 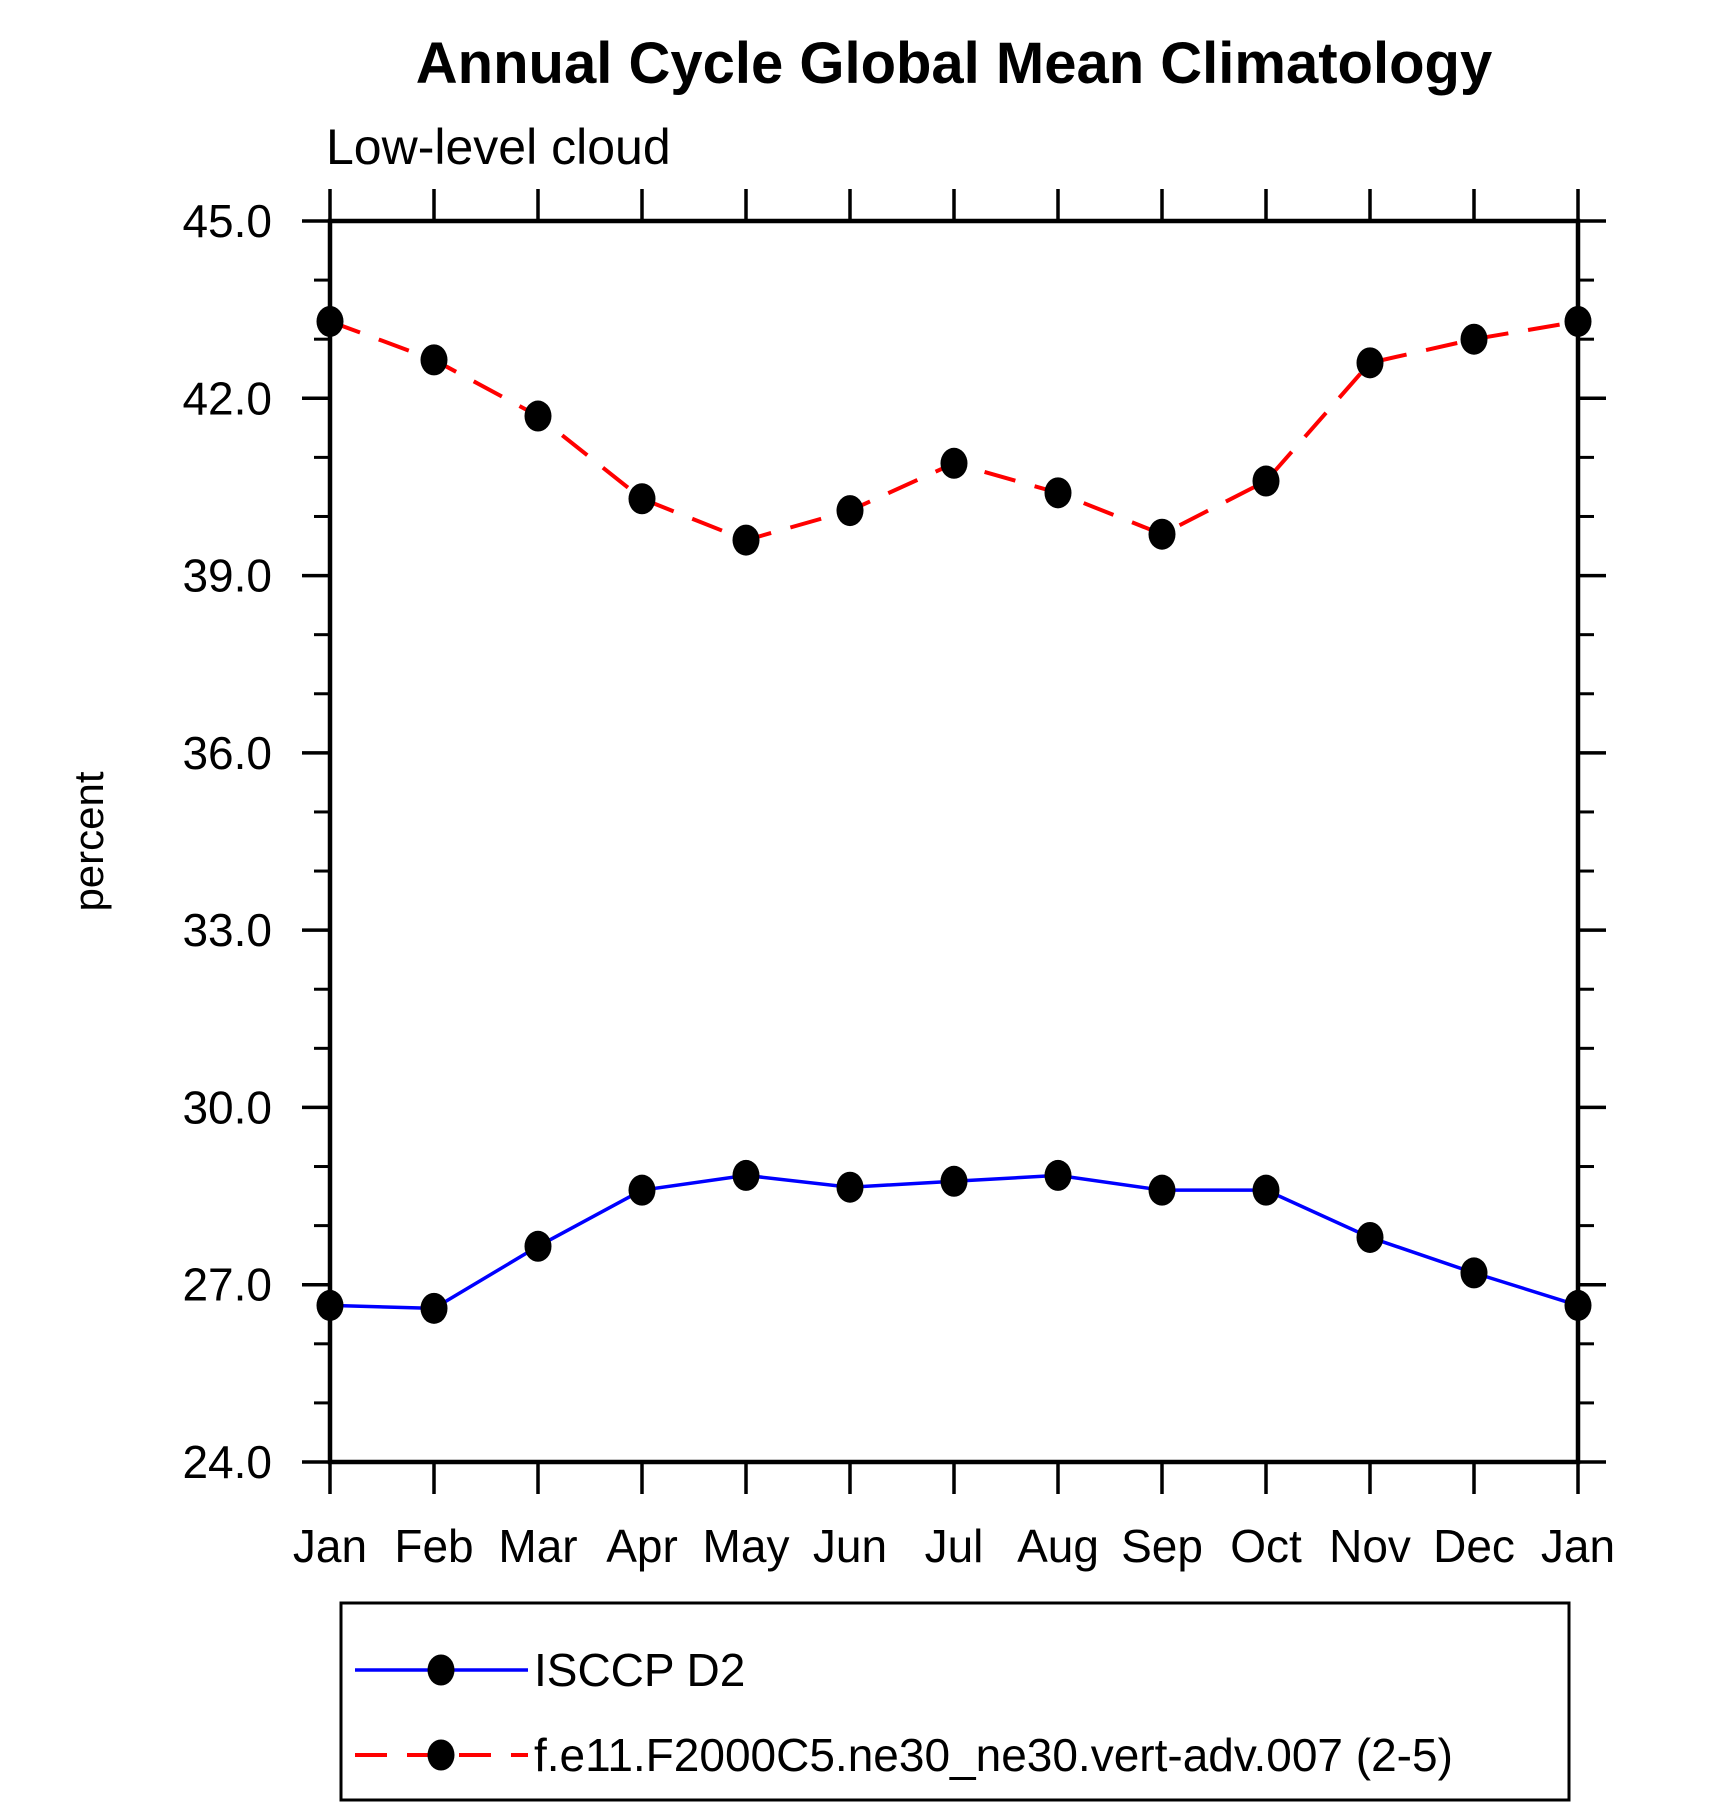 What do you see at coordinates (88, 841) in the screenshot?
I see `y-axis-title: percent` at bounding box center [88, 841].